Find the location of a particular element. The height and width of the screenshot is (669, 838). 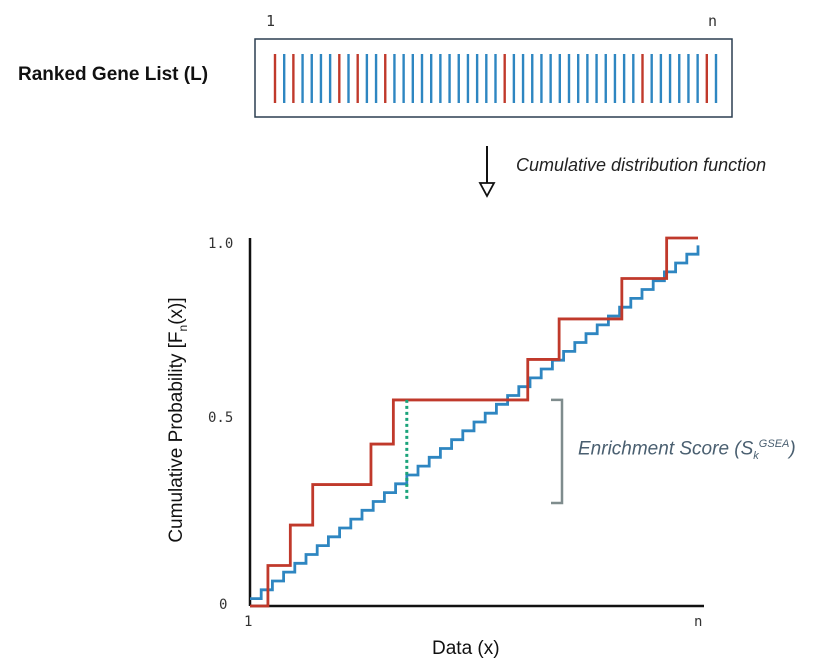

y-tick-label: 1.0 is located at coordinates (221, 244).